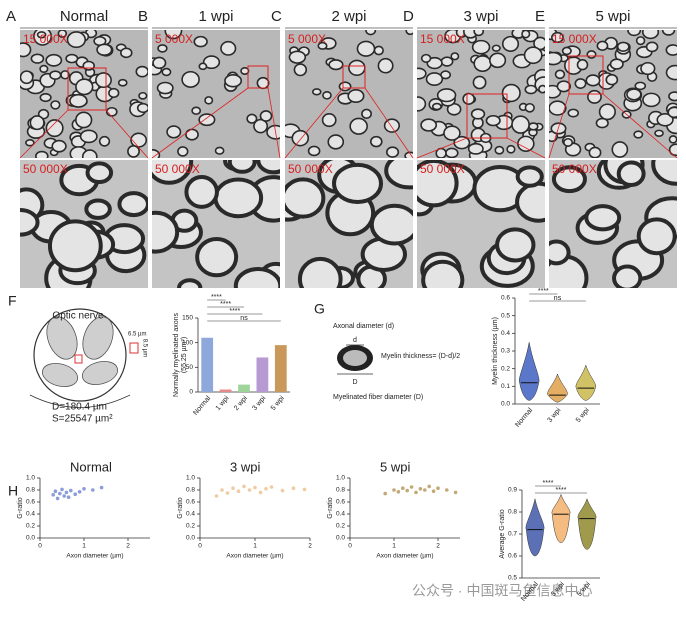 This screenshot has height=627, width=686. What do you see at coordinates (45, 39) in the screenshot?
I see `magnification: 15 000X` at bounding box center [45, 39].